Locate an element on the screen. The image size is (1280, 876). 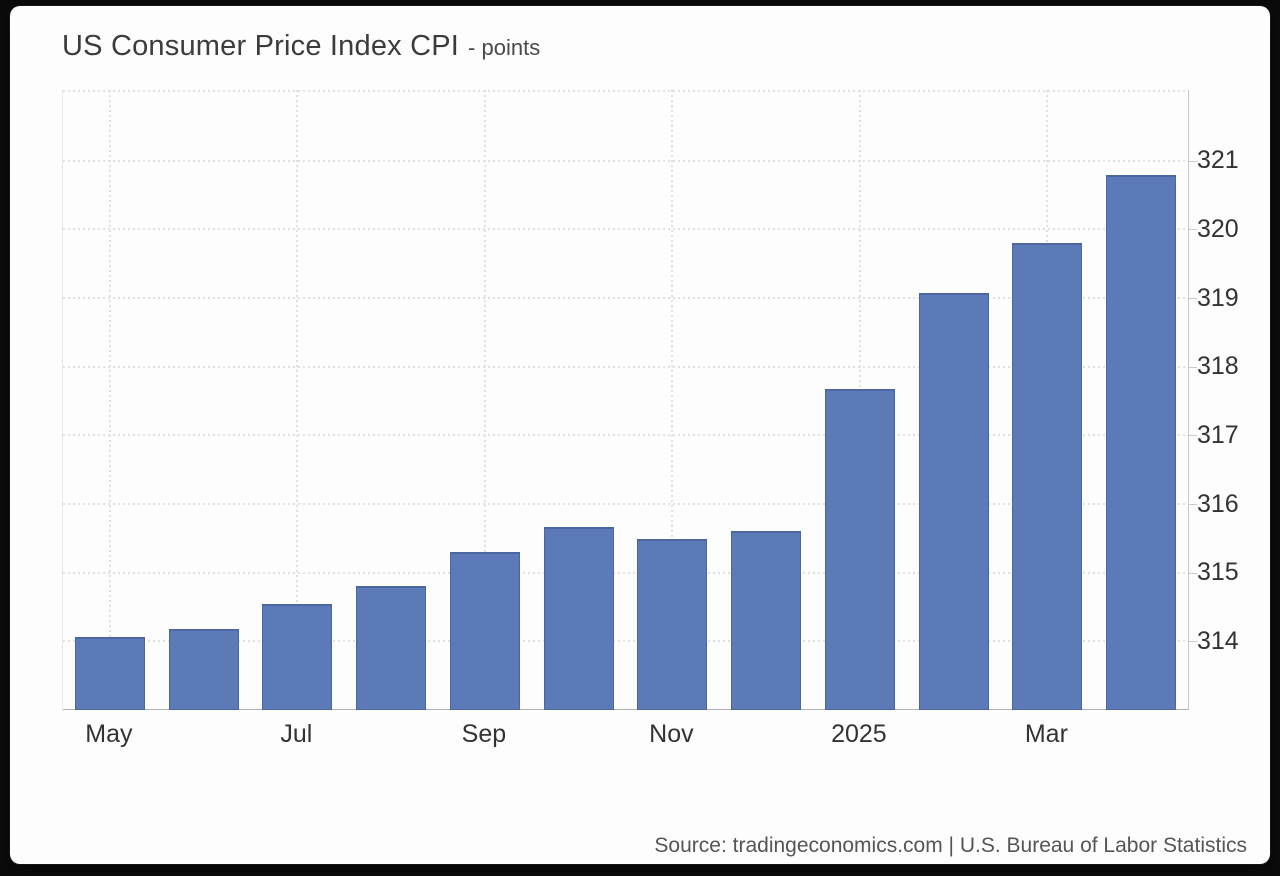
bar-dec-2024 is located at coordinates (766, 620).